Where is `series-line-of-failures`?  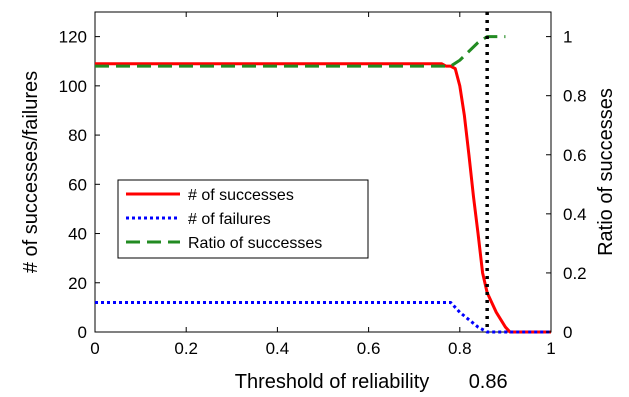
series-line-of-failures is located at coordinates (323, 317).